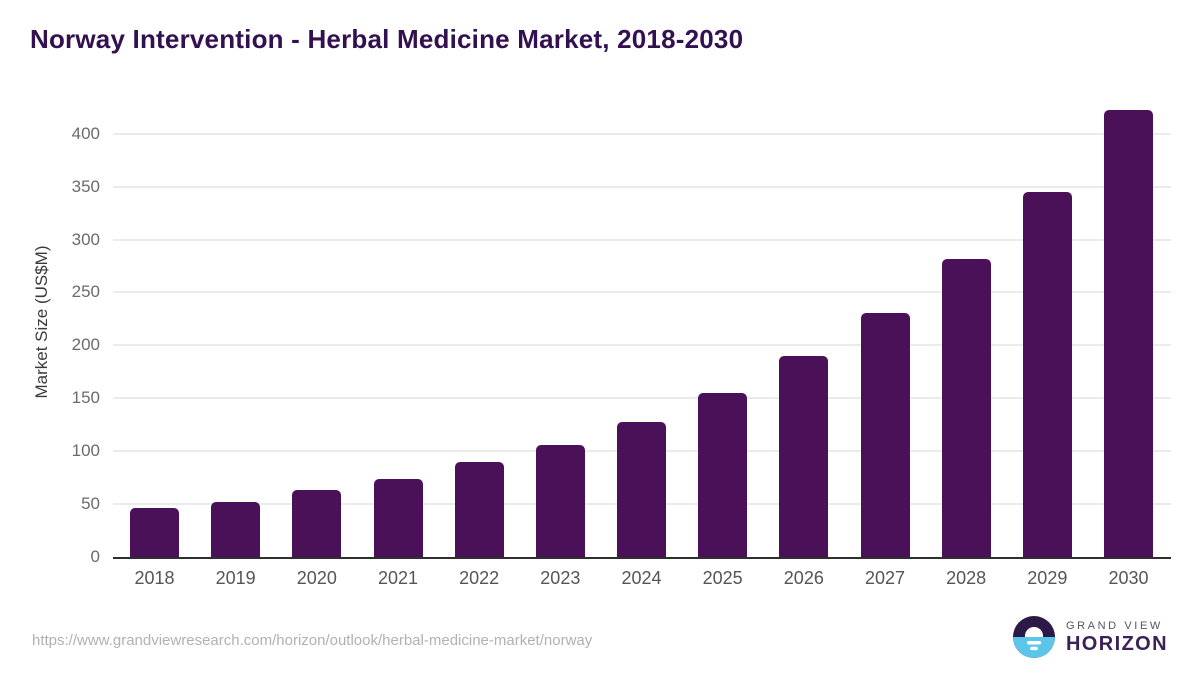 The image size is (1200, 675). I want to click on x-tick-2028: 2028, so click(966, 578).